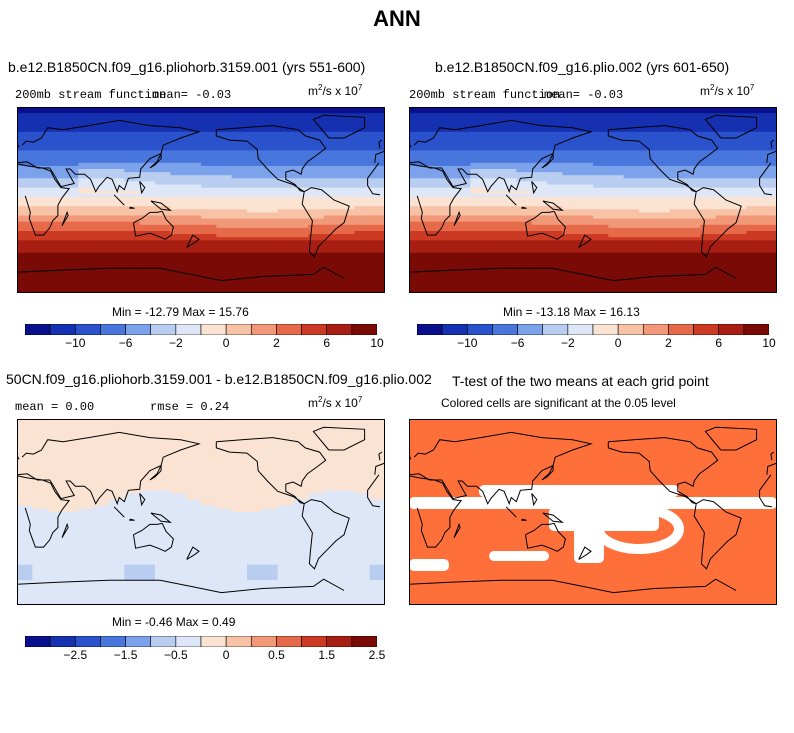  I want to click on coastline, so click(65, 218).